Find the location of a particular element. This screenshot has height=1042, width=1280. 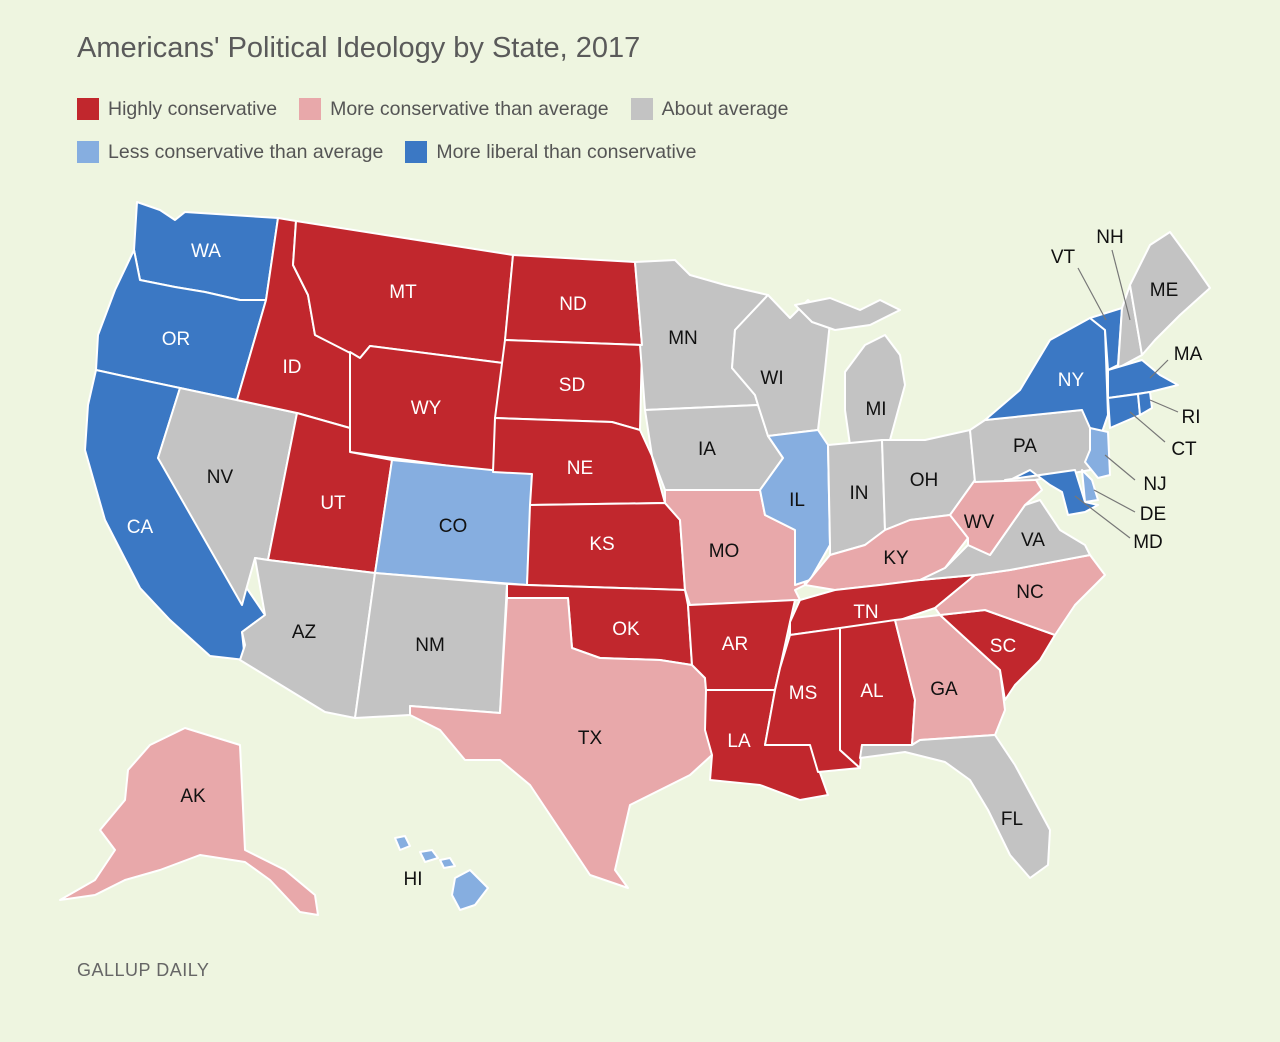

state-MI-UP is located at coordinates (847, 314).